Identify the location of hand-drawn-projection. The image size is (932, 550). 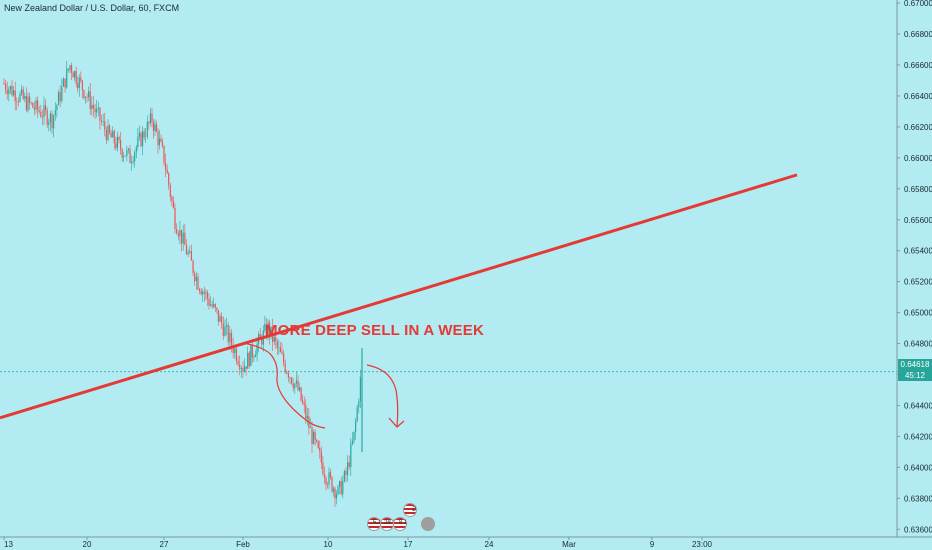
(323, 385).